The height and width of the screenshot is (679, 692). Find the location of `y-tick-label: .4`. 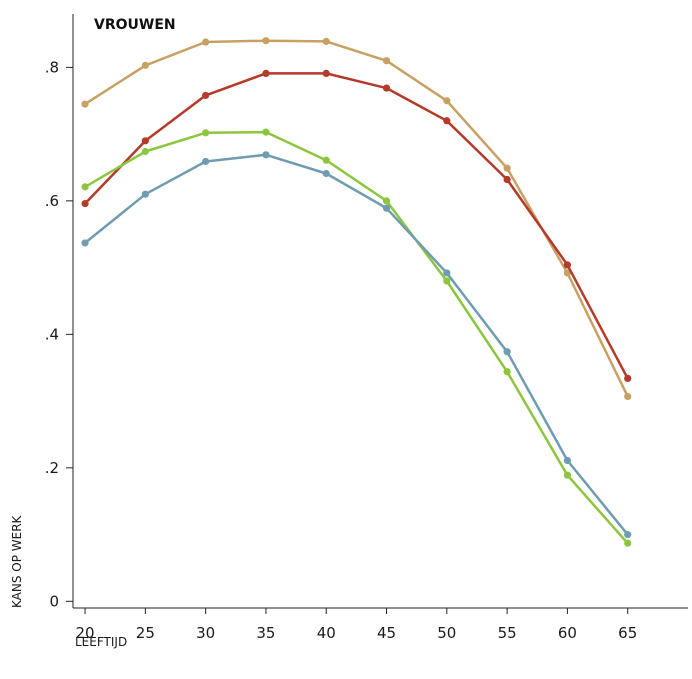

y-tick-label: .4 is located at coordinates (52, 334).